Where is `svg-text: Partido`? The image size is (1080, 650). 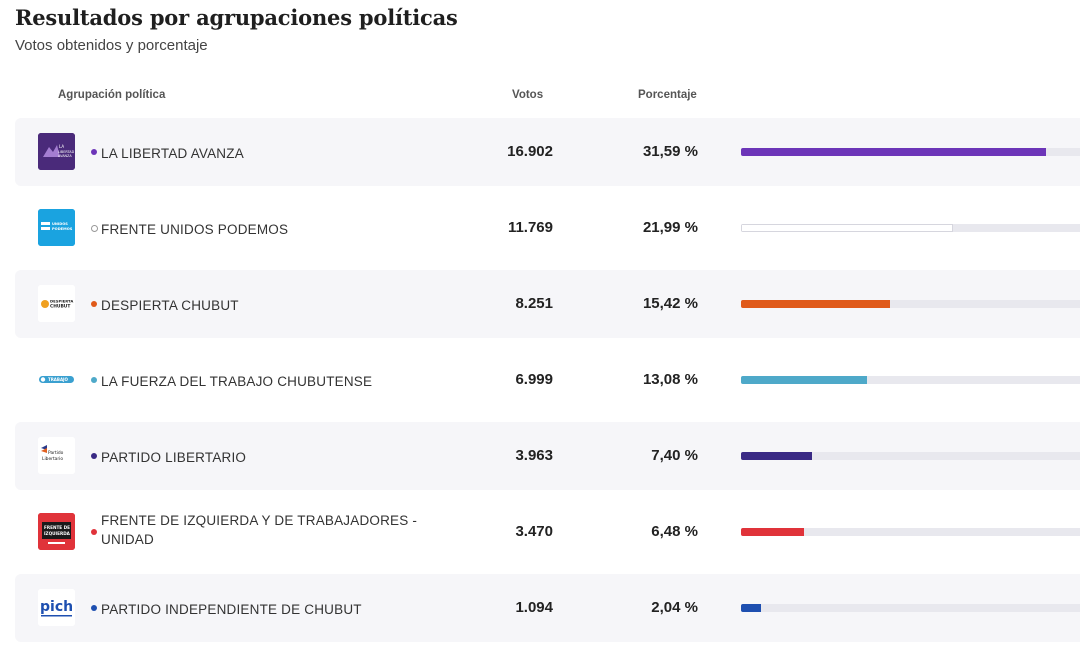 svg-text: Partido is located at coordinates (56, 453).